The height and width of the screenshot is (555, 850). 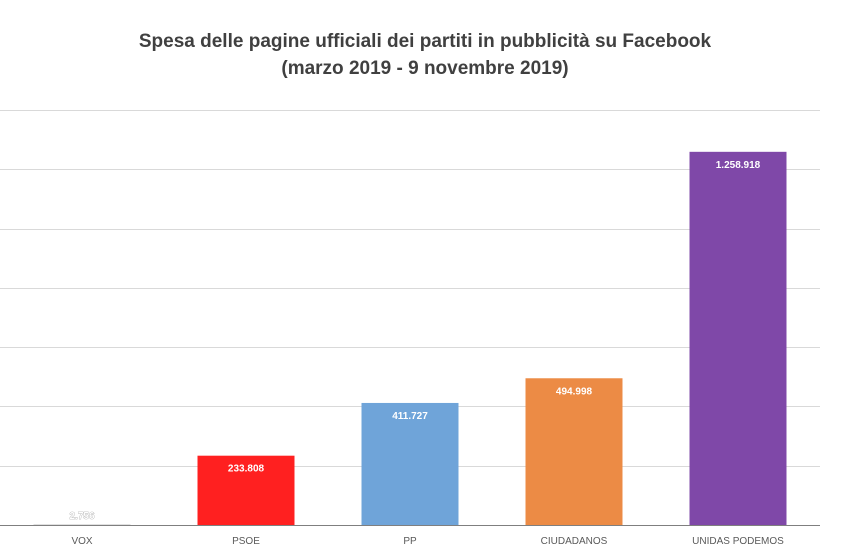 I want to click on data-label: 494.998, so click(x=574, y=391).